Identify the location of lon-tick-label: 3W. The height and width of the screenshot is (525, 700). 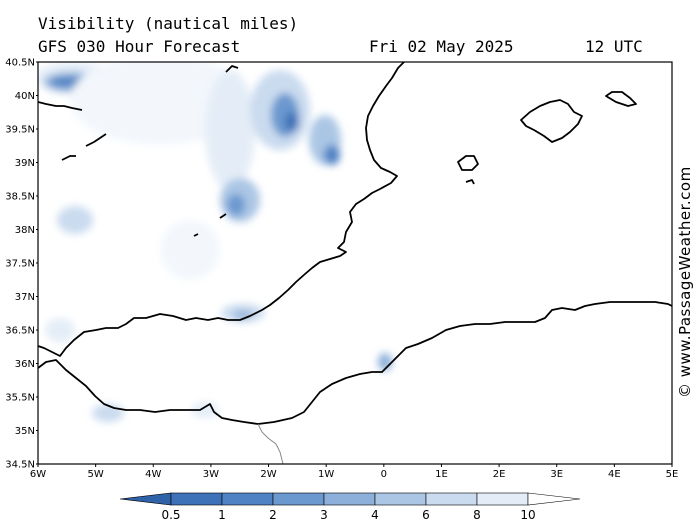
(211, 474).